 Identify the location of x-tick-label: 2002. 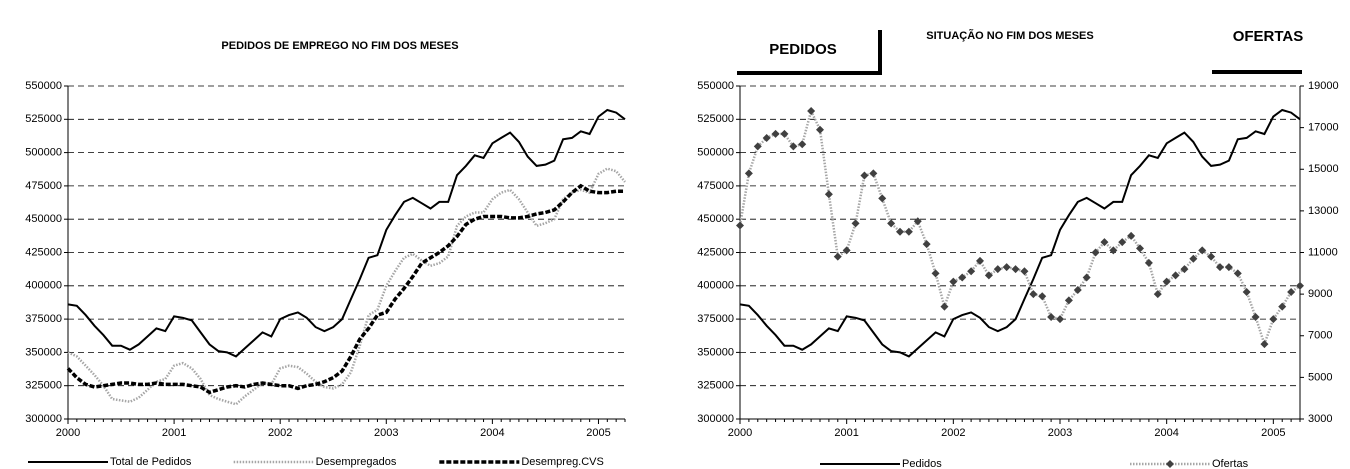
(953, 433).